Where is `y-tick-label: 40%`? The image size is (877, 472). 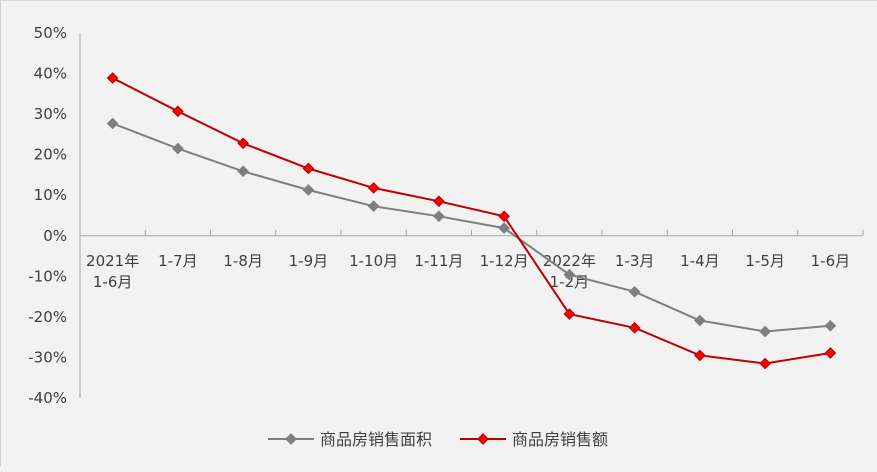
y-tick-label: 40% is located at coordinates (50, 74).